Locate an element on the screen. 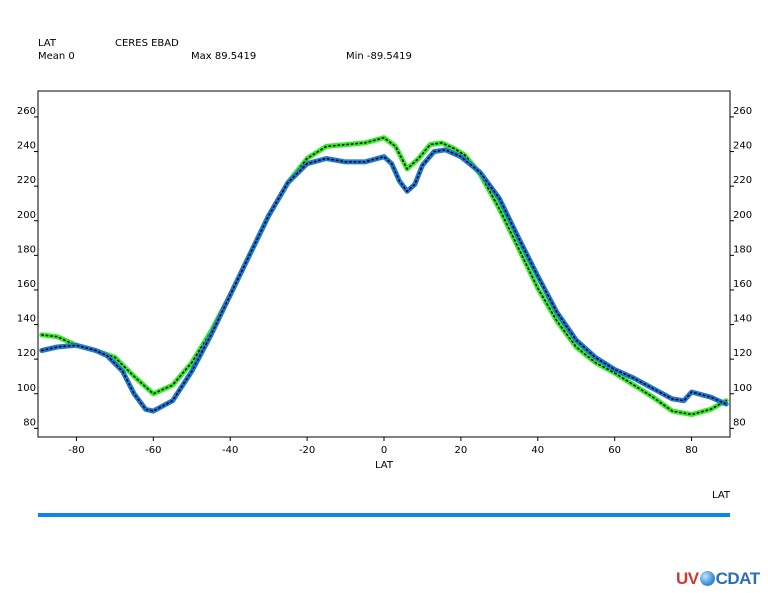 The image size is (768, 593). uvcdat-logo: UV CDAT is located at coordinates (718, 579).